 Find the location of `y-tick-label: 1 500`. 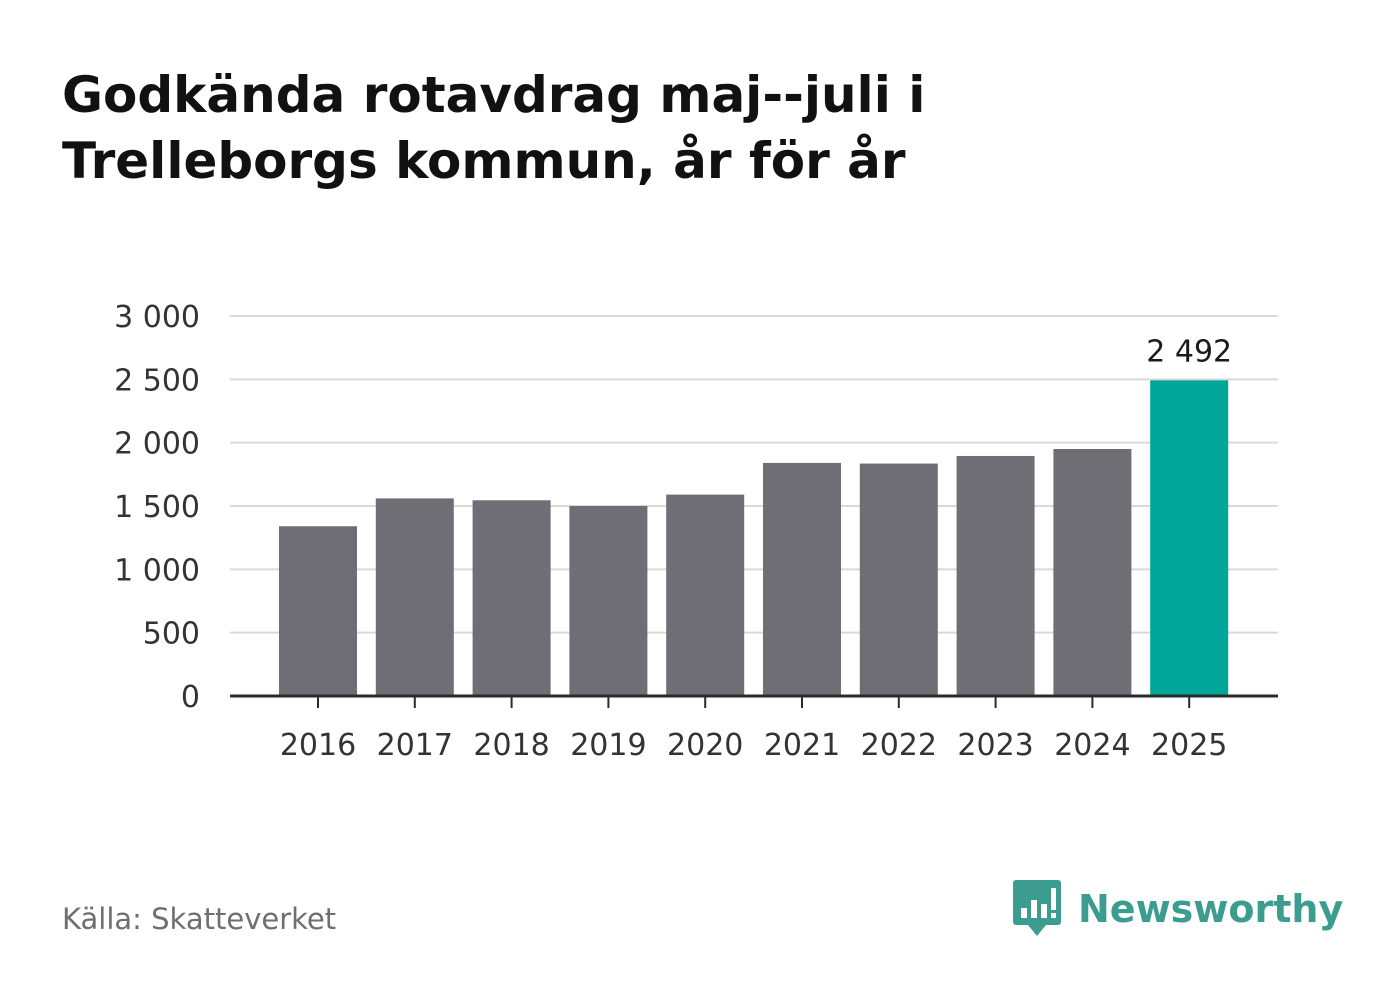

y-tick-label: 1 500 is located at coordinates (157, 507).